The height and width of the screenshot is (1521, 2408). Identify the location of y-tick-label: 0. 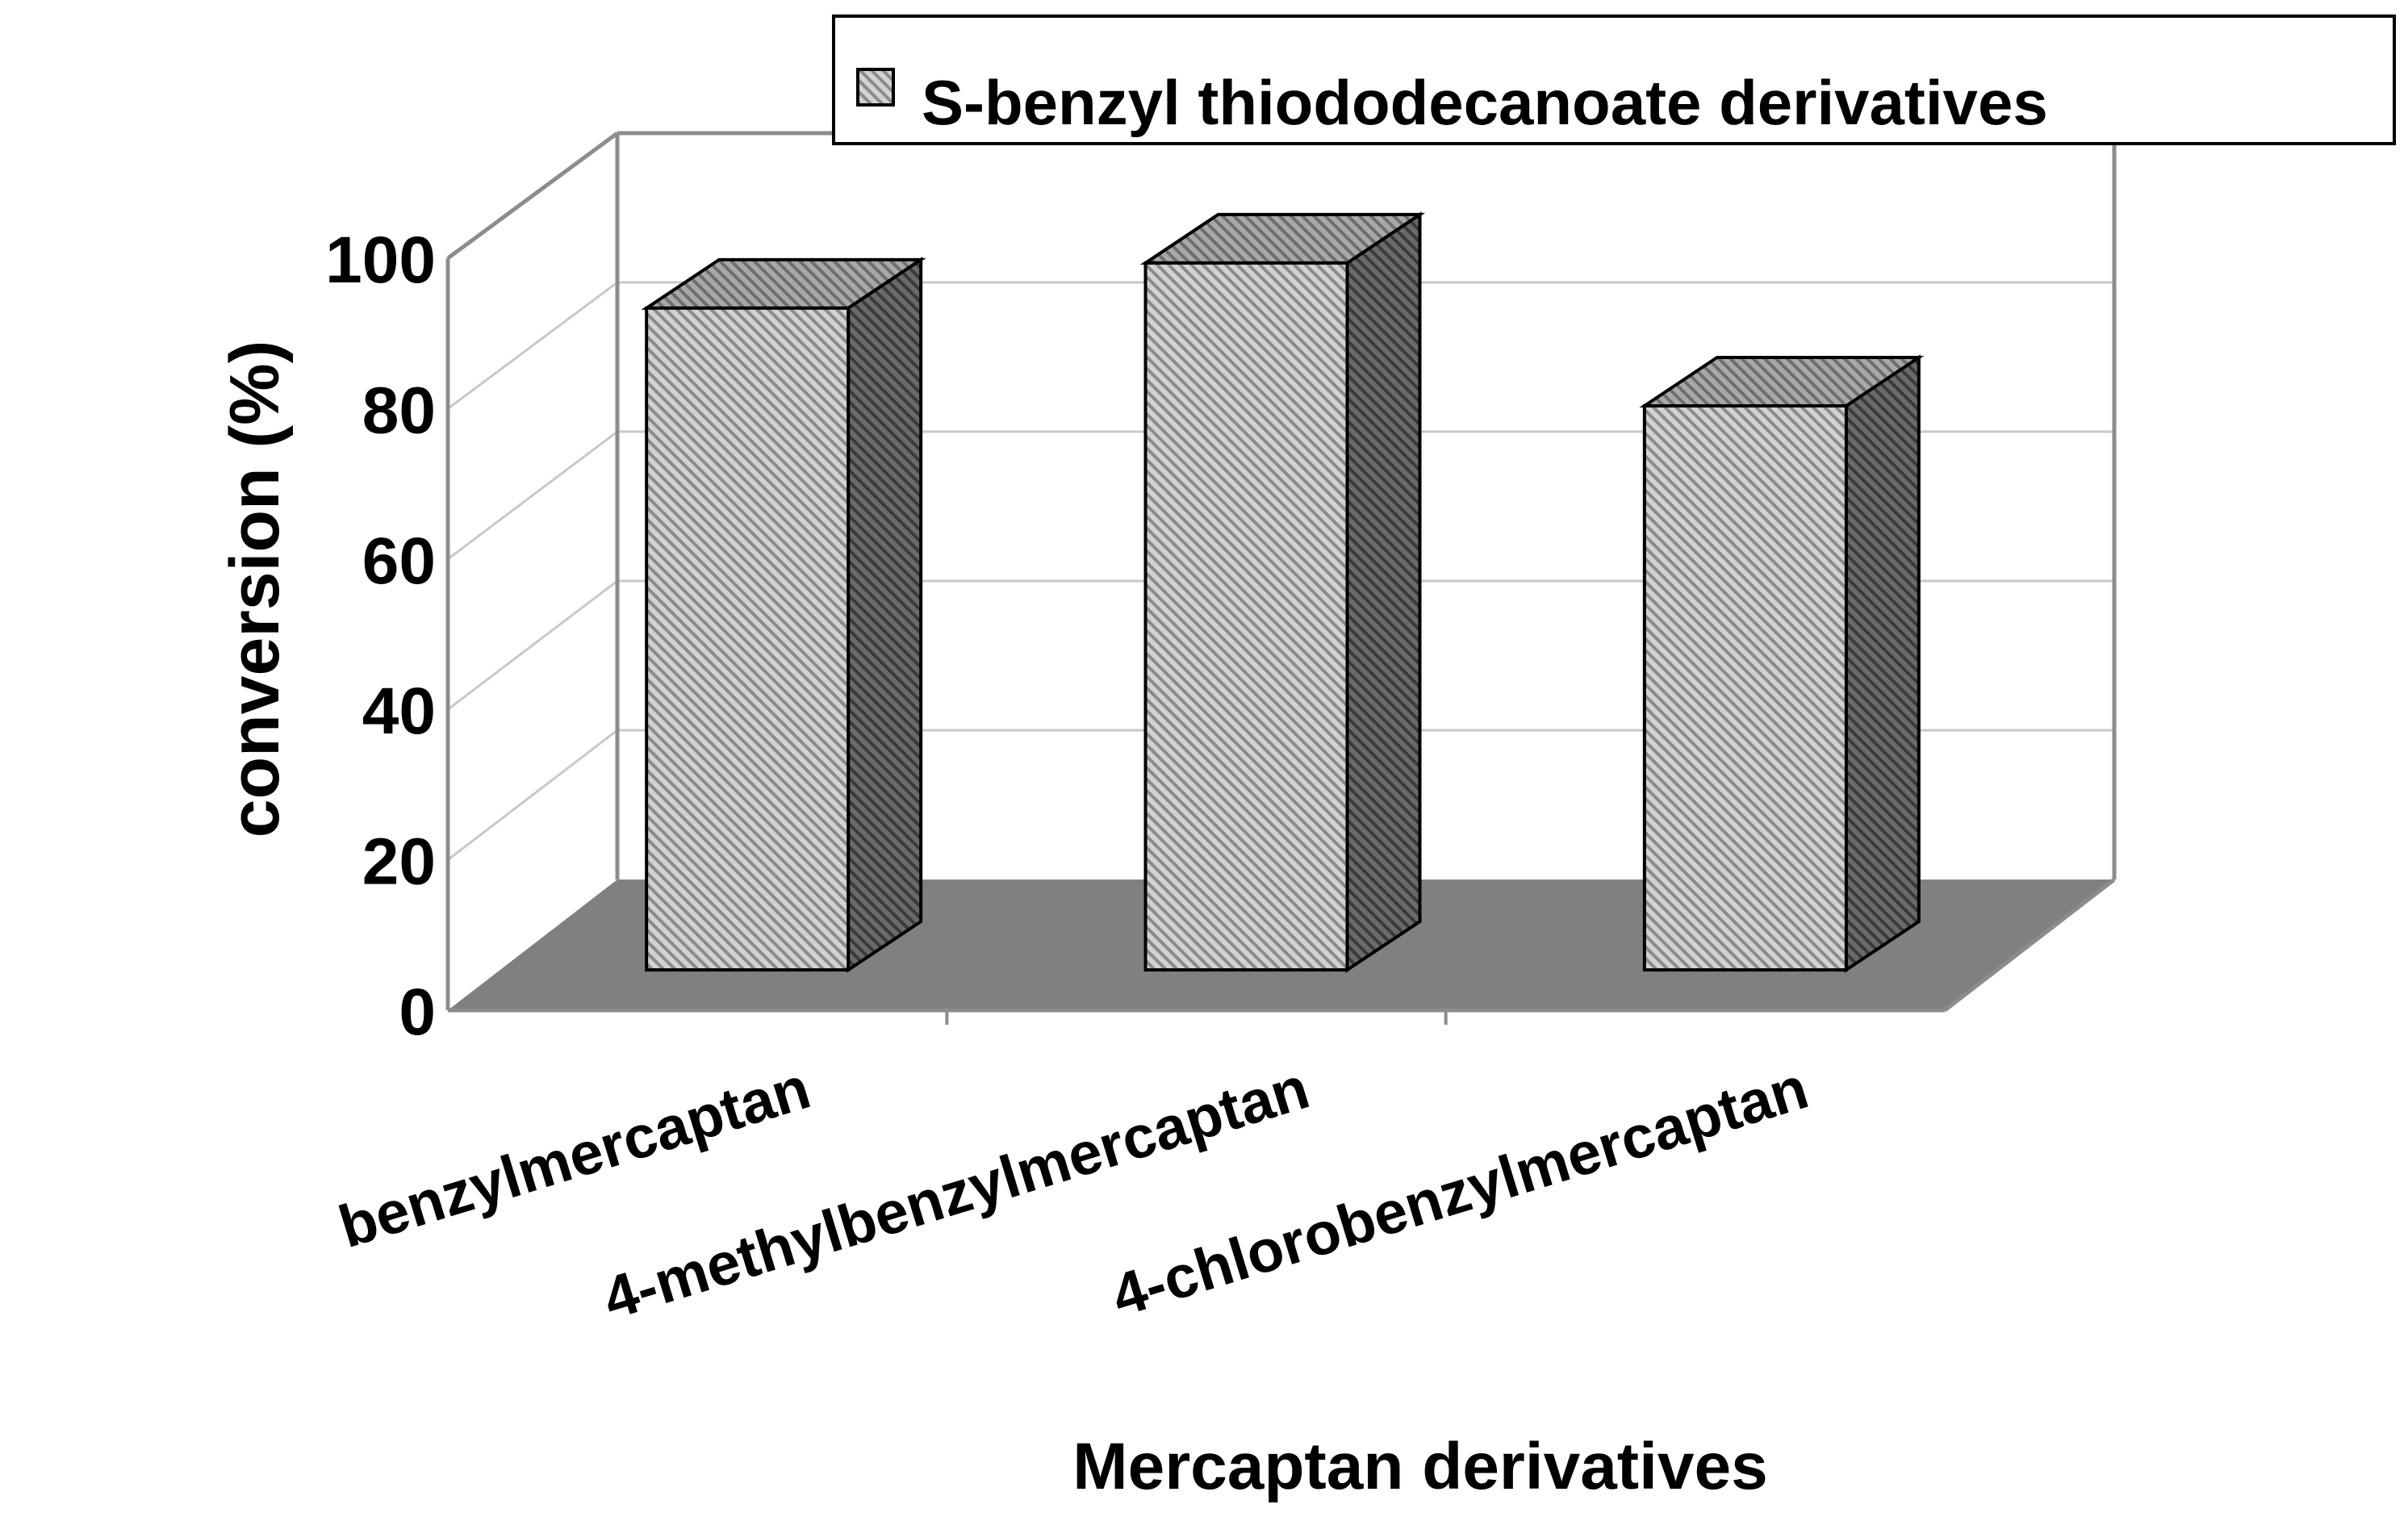
(417, 1012).